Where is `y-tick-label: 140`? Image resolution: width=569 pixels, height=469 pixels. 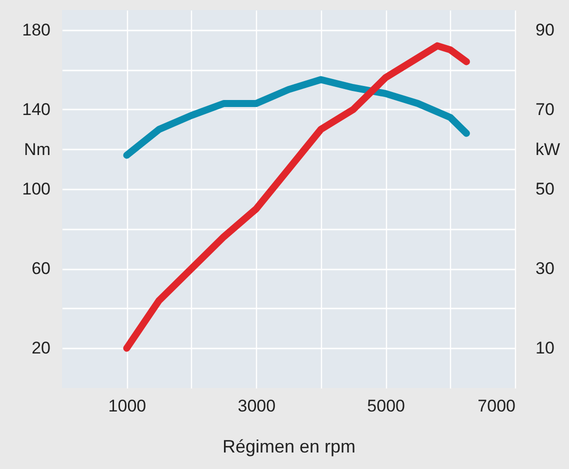
y-tick-label: 140 is located at coordinates (36, 109).